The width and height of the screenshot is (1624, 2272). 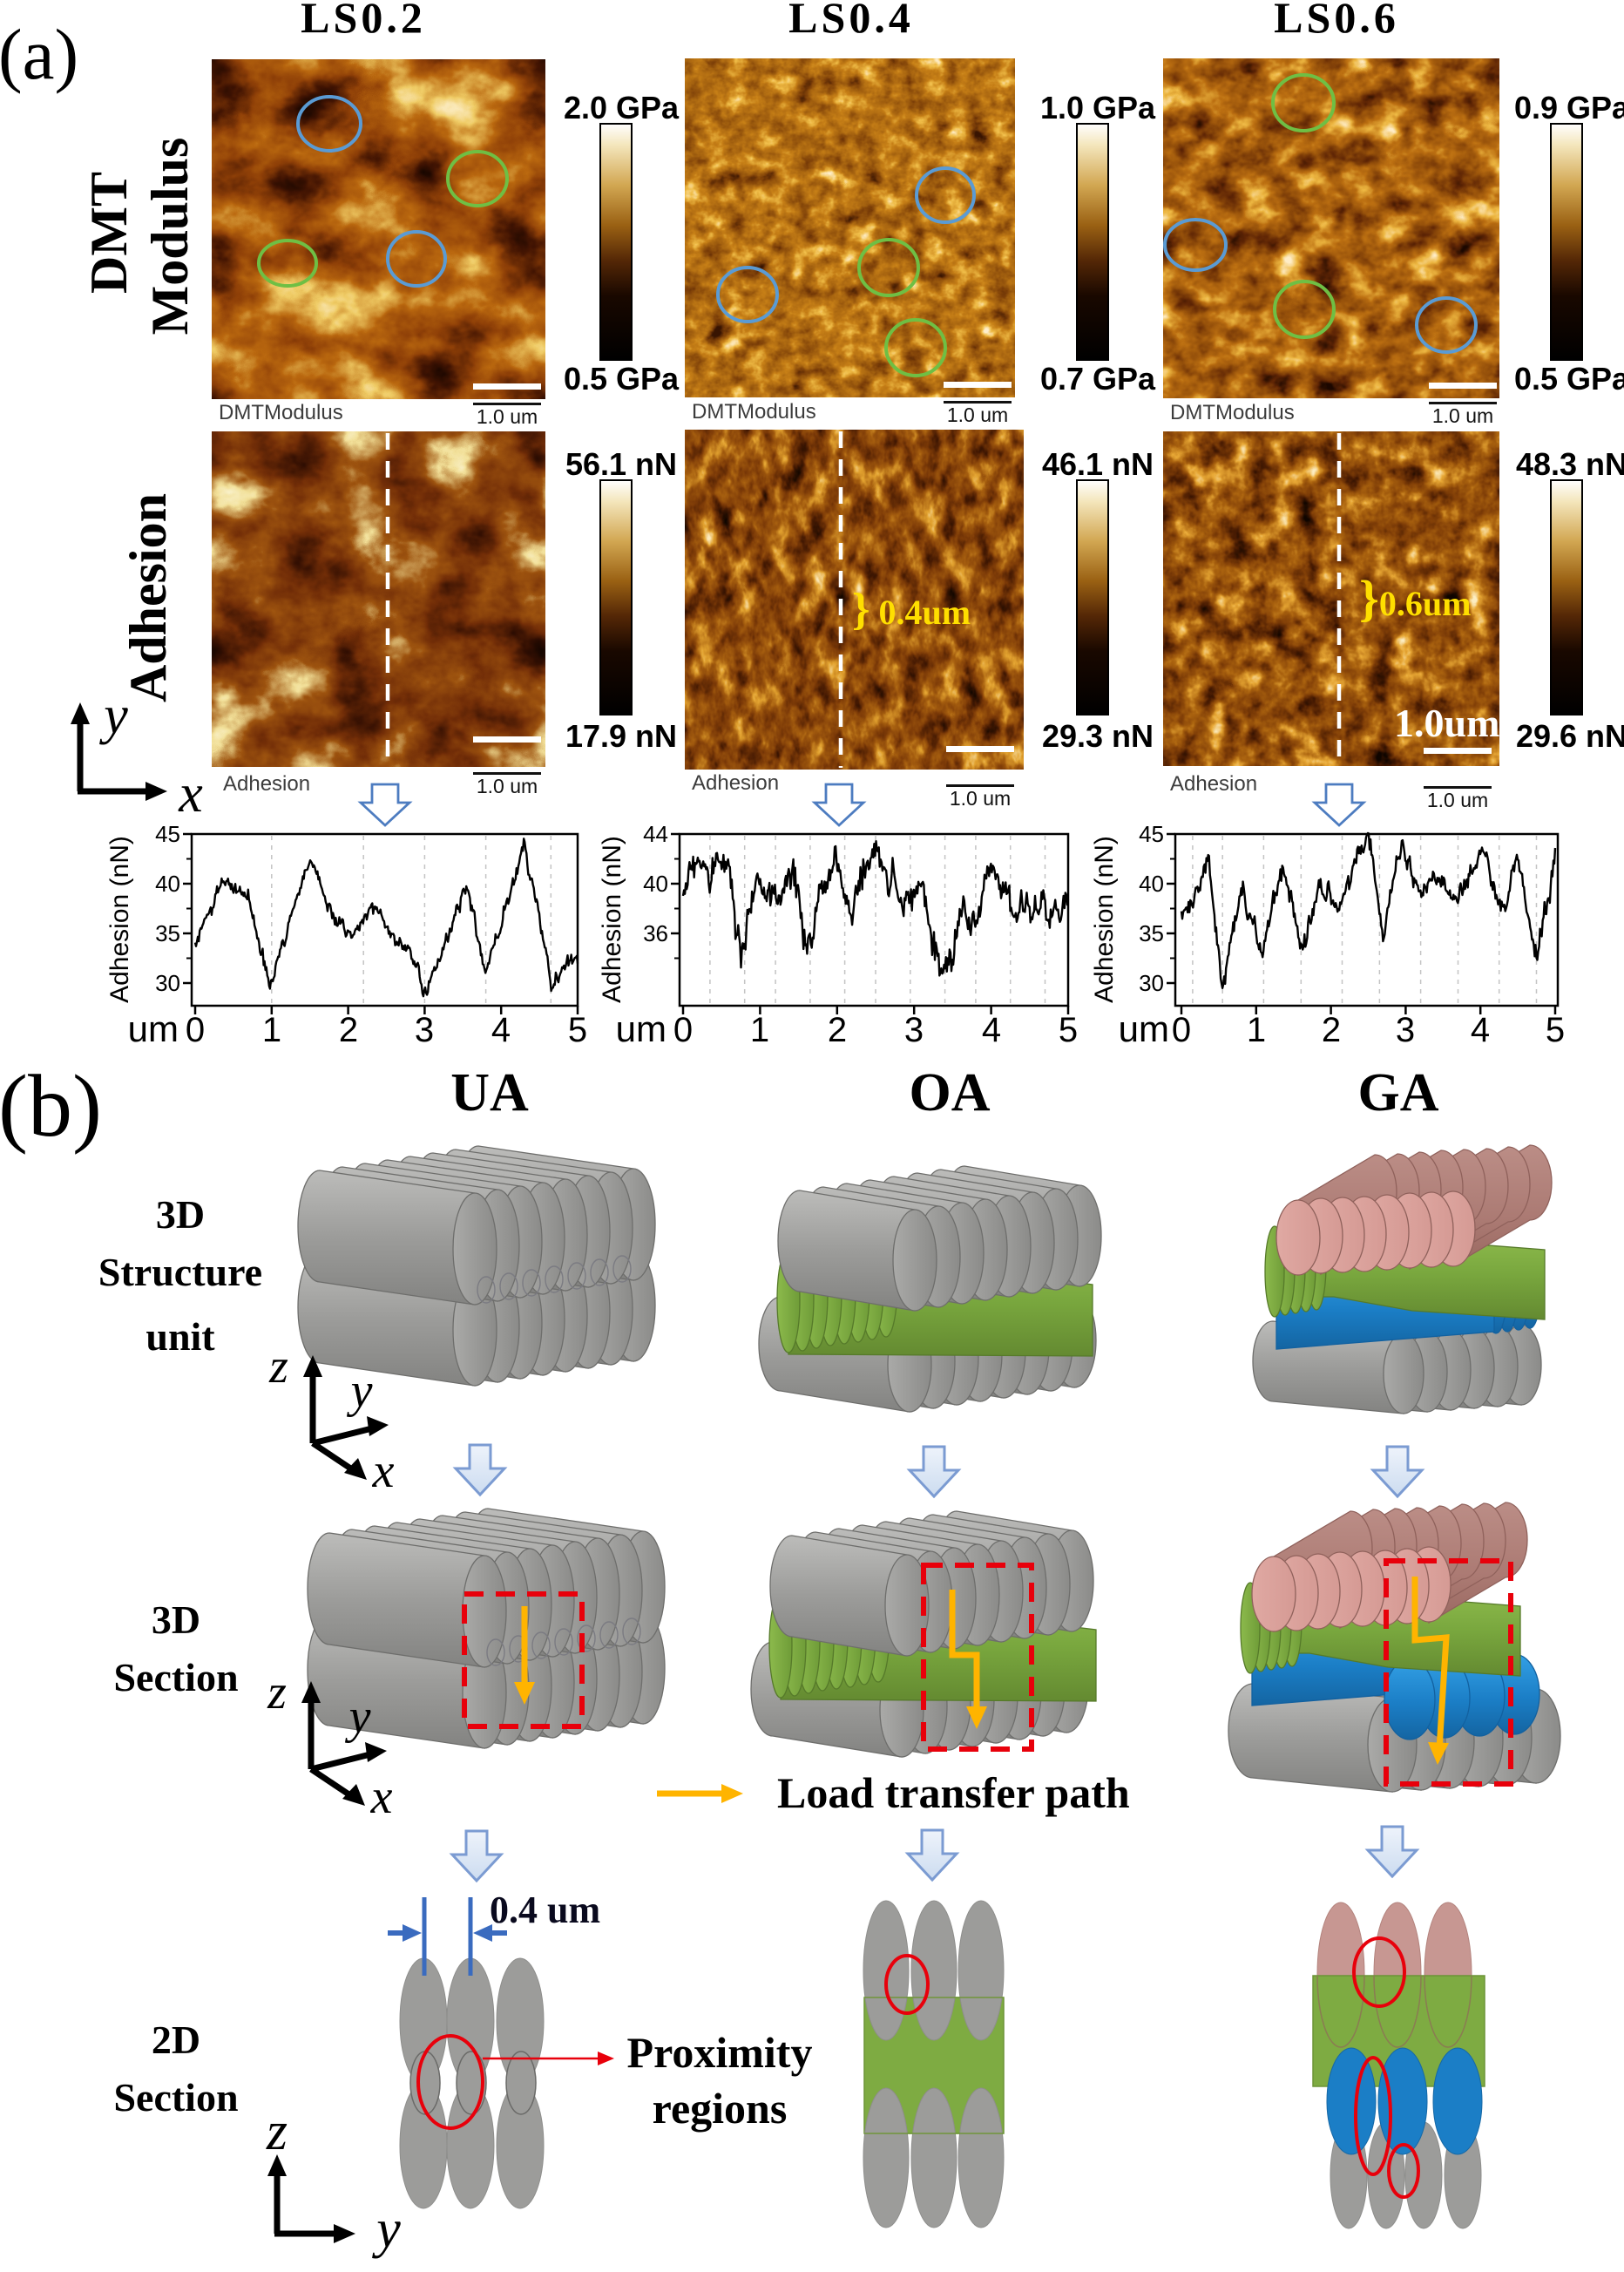 I want to click on svg-text: 2D, so click(x=176, y=2040).